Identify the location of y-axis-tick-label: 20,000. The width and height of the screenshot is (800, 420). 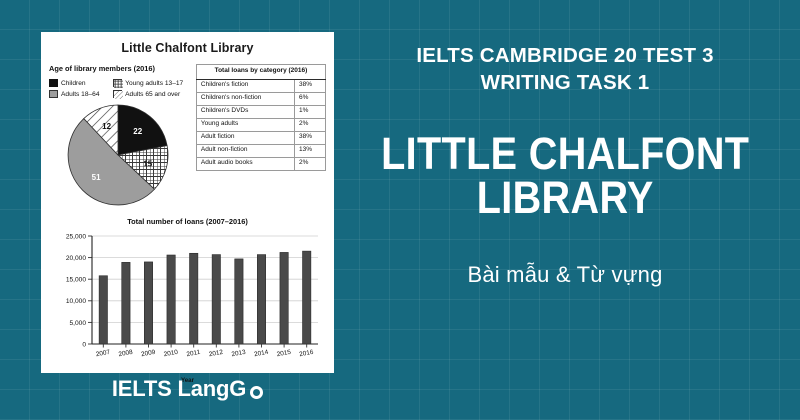
(75, 258).